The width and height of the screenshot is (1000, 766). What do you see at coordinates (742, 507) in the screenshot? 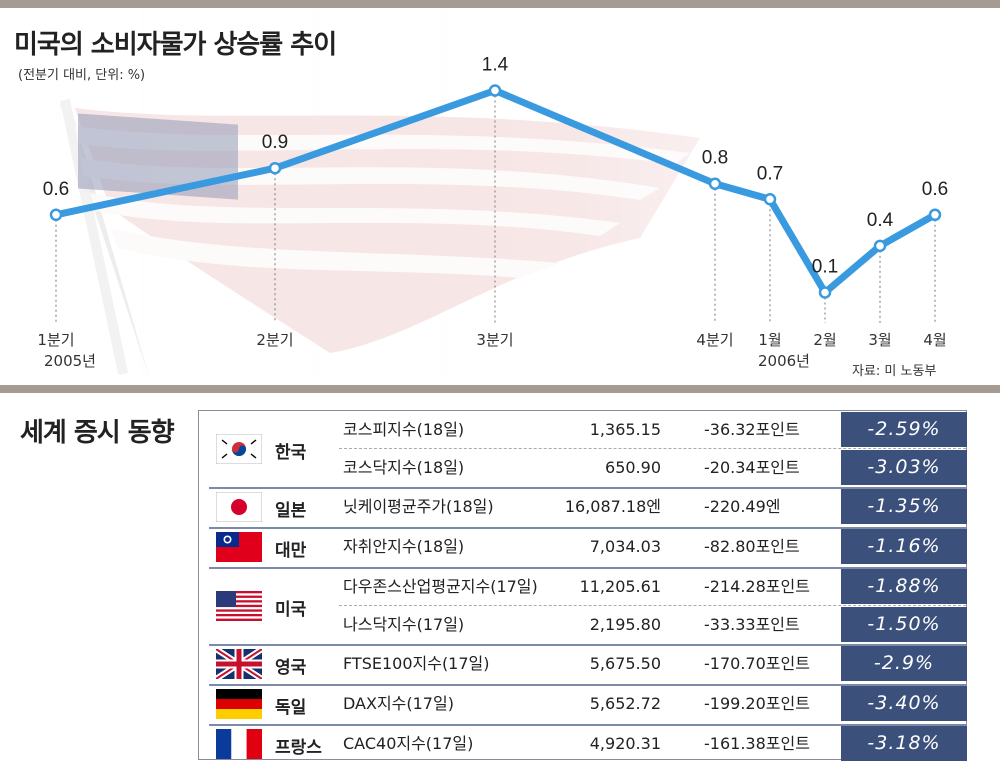
I see `change-value: -220.49엔` at bounding box center [742, 507].